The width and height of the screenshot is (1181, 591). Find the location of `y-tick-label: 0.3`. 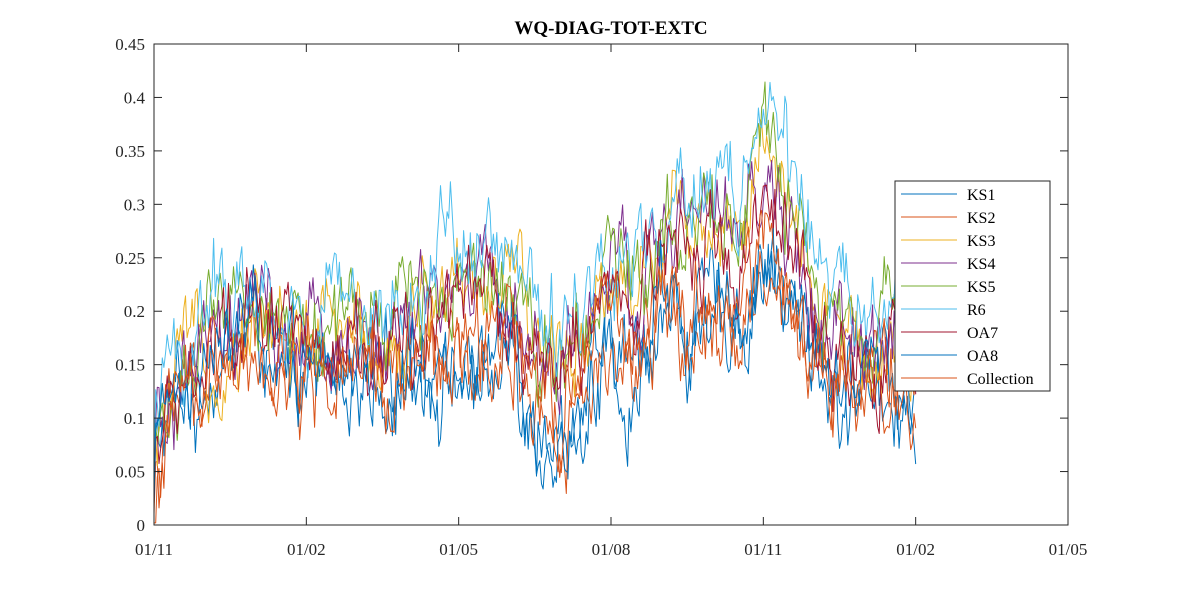

y-tick-label: 0.3 is located at coordinates (134, 204).